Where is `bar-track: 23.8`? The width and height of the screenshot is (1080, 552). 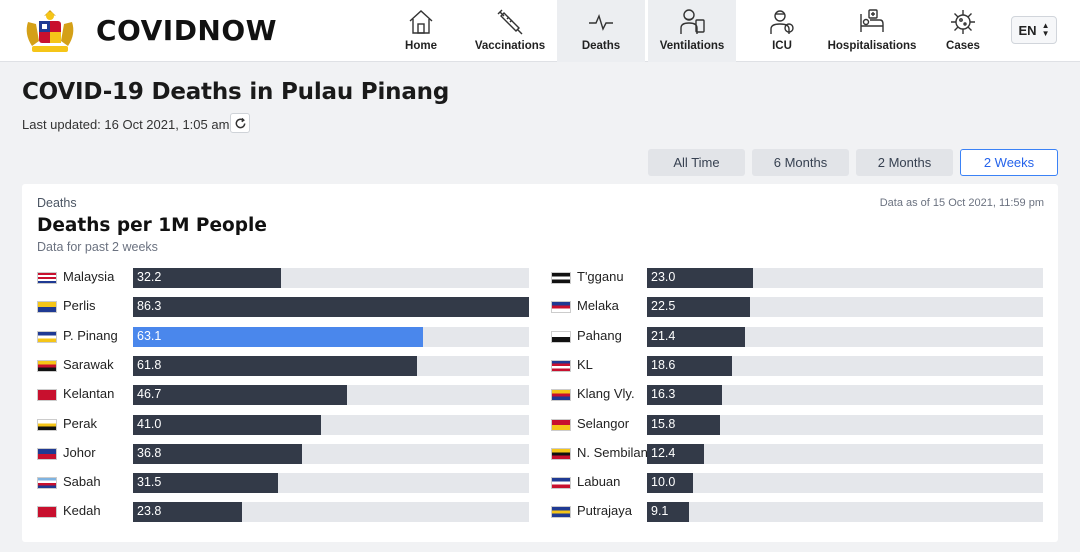
bar-track: 23.8 is located at coordinates (331, 512).